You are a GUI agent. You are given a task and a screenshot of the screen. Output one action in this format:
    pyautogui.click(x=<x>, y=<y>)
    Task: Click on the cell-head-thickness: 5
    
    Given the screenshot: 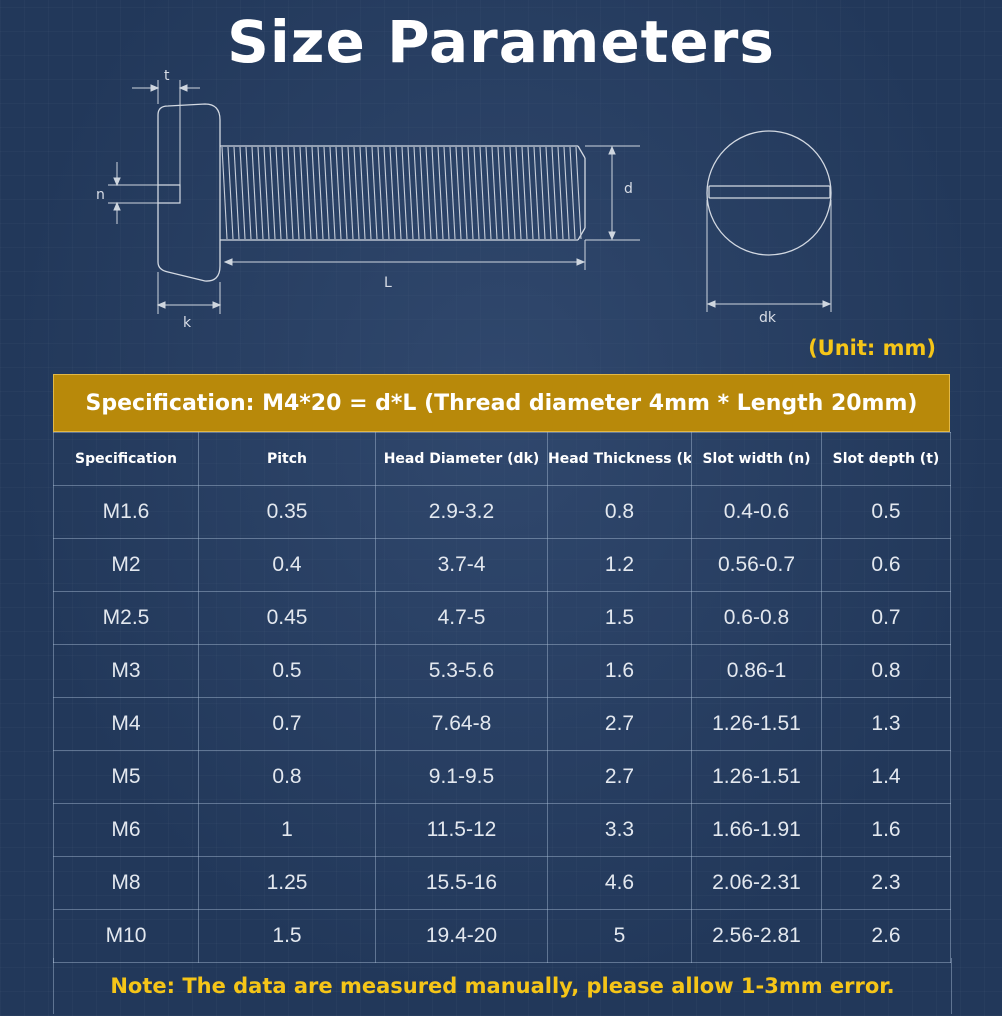 What is the action you would take?
    pyautogui.click(x=619, y=936)
    